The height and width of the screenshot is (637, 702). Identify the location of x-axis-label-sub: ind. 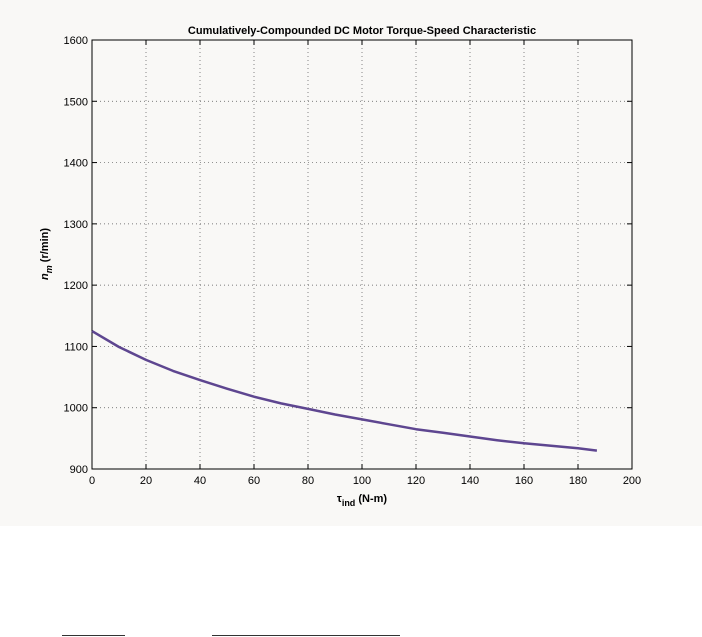
(349, 503).